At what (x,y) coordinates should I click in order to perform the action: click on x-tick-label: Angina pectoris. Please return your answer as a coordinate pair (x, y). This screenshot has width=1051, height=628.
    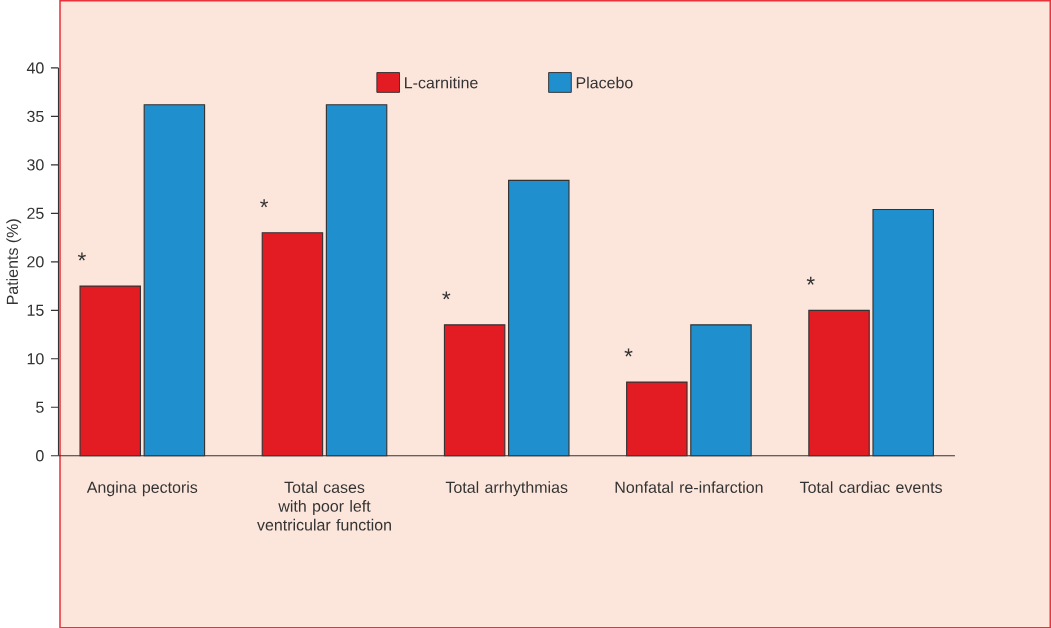
    Looking at the image, I should click on (142, 488).